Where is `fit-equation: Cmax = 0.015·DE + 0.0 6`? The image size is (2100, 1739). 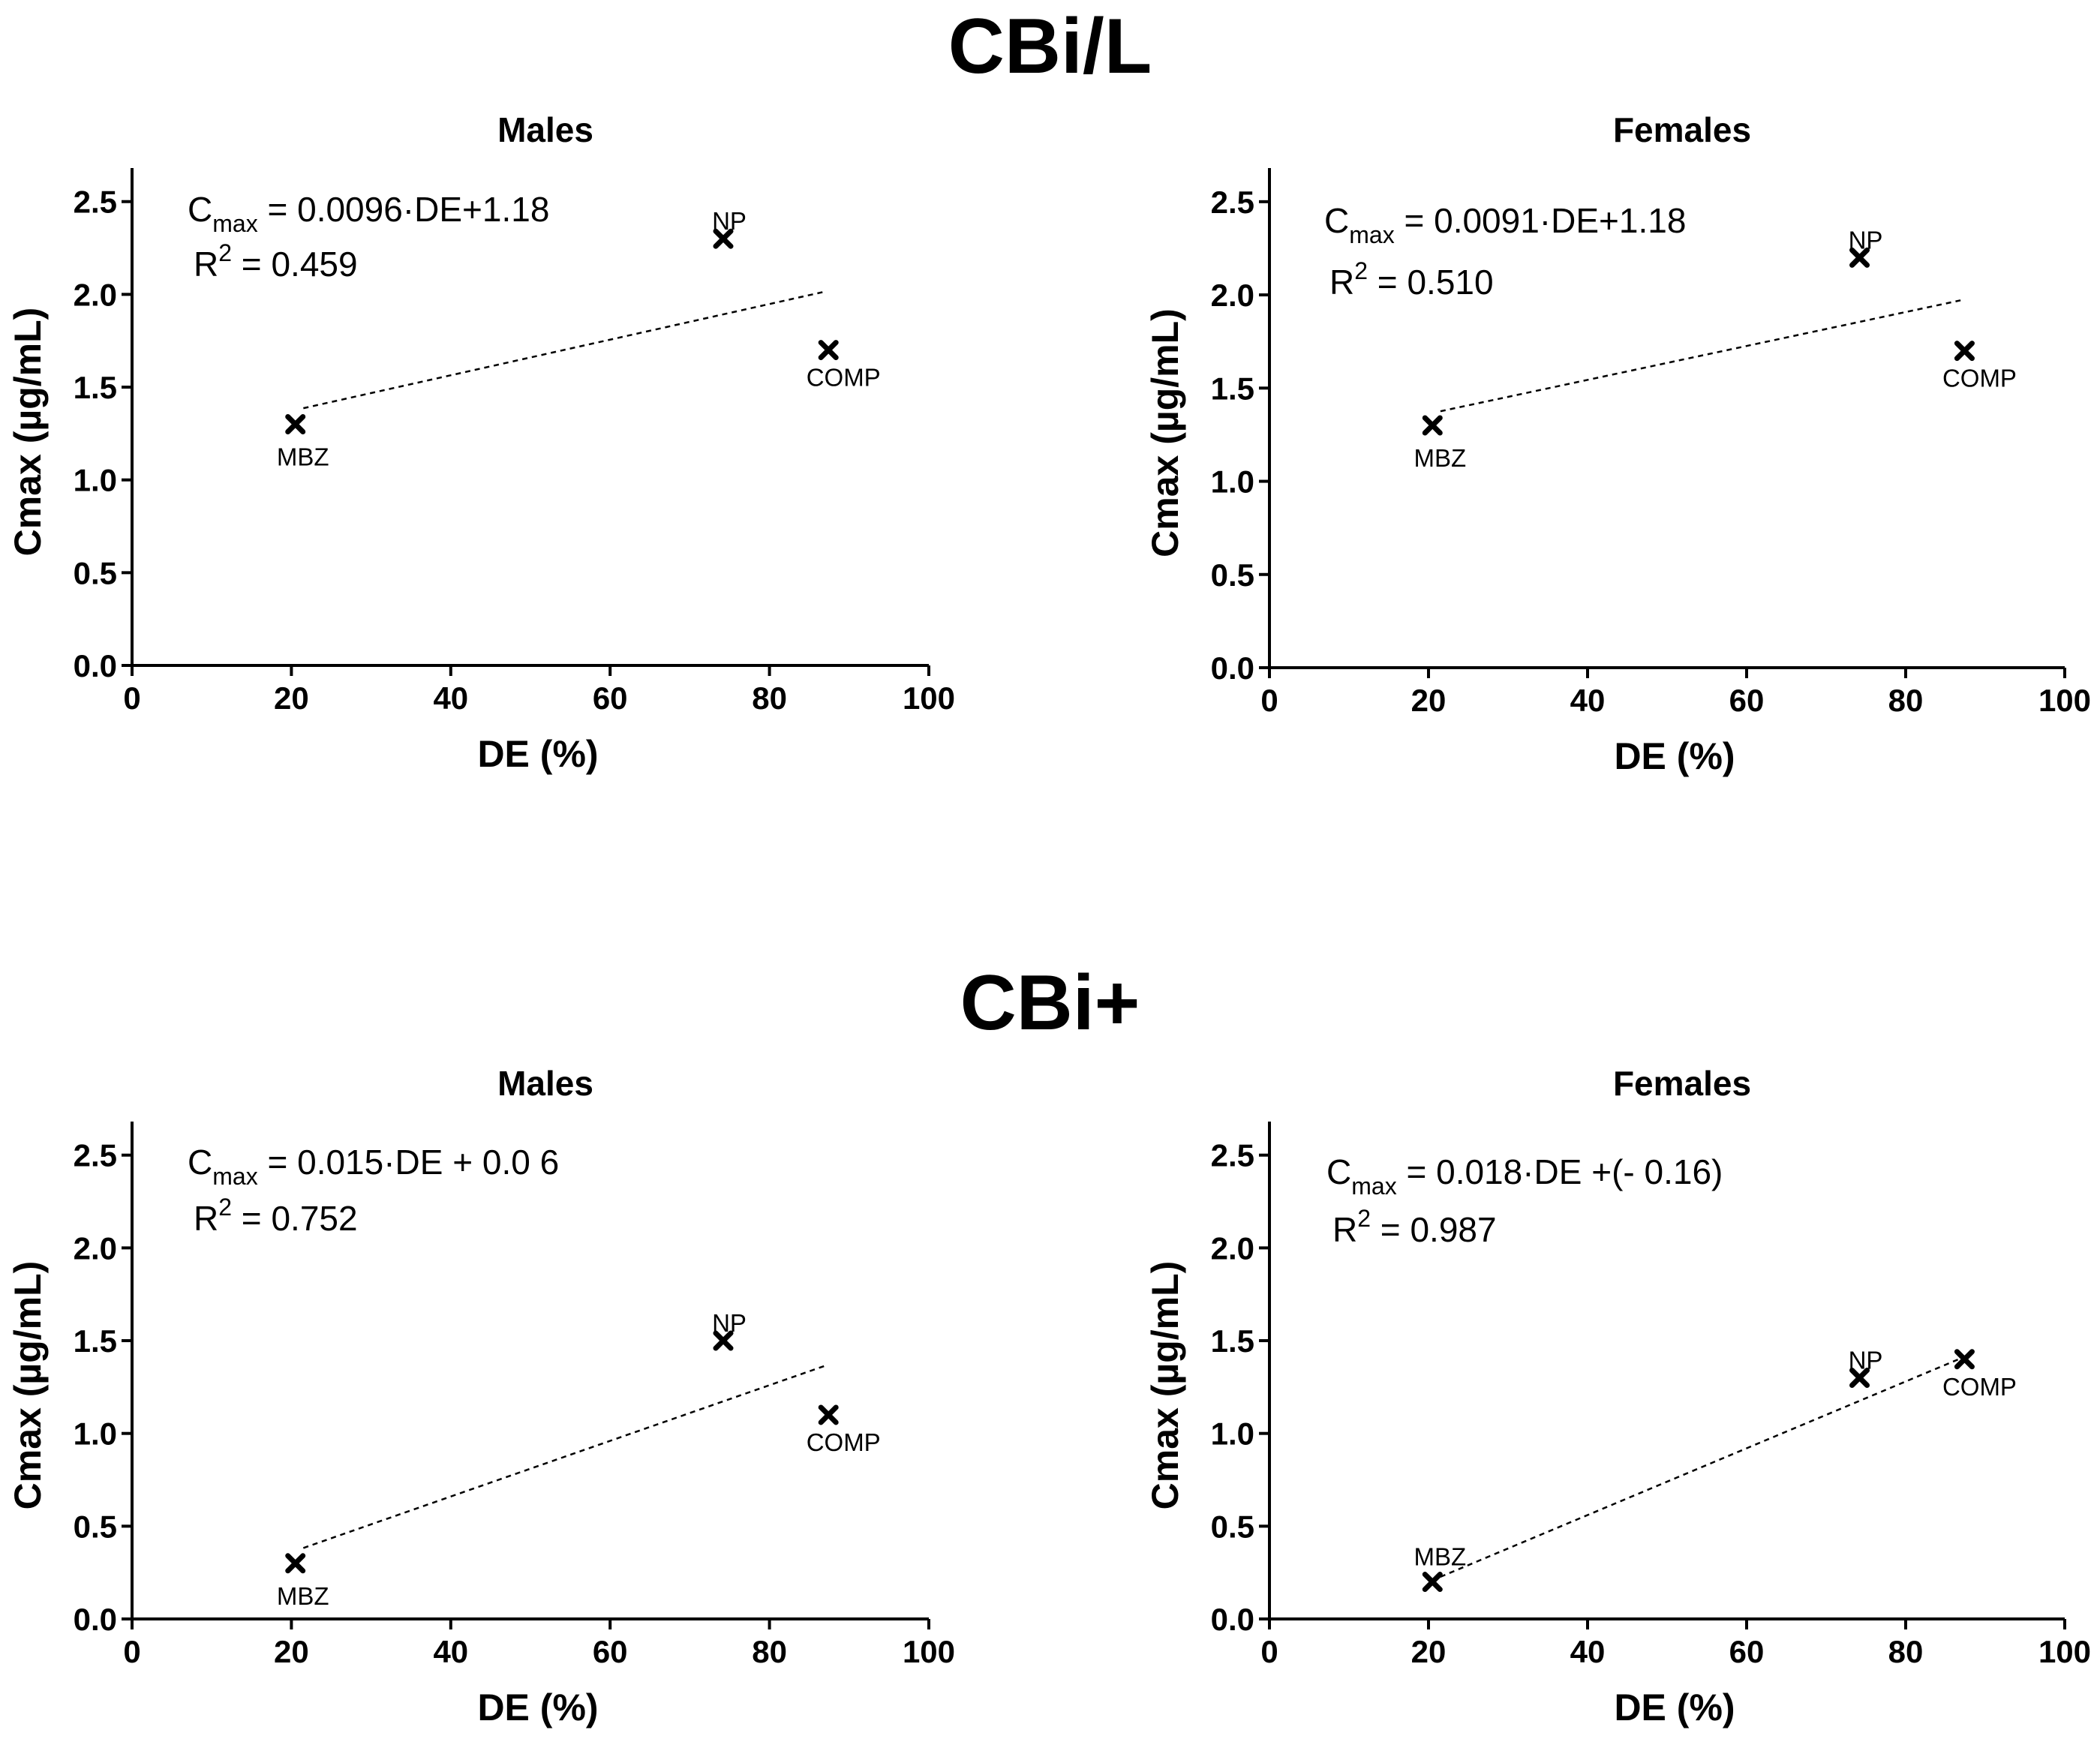 fit-equation: Cmax = 0.015·DE + 0.0 6 is located at coordinates (374, 1167).